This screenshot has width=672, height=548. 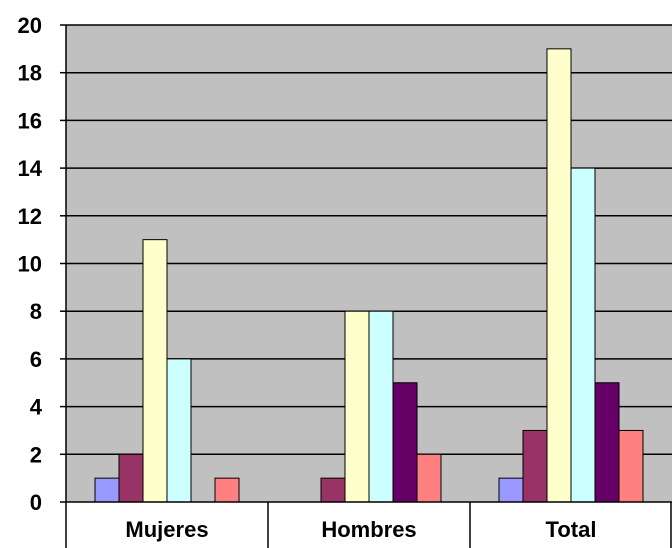 What do you see at coordinates (36, 311) in the screenshot?
I see `y-tick-label: 8` at bounding box center [36, 311].